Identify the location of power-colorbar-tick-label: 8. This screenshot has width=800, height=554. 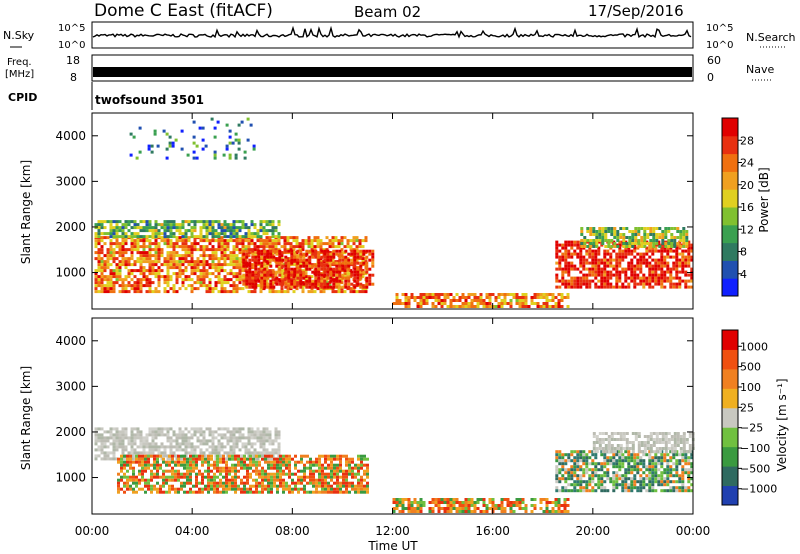
(743, 252).